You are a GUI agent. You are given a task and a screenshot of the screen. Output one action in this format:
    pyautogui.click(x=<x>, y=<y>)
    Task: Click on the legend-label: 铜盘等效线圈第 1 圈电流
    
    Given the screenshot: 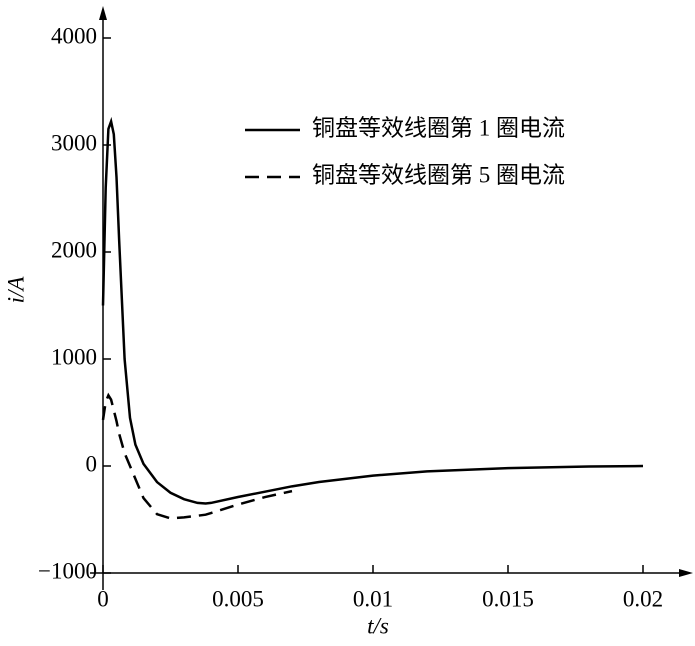 What is the action you would take?
    pyautogui.click(x=438, y=127)
    